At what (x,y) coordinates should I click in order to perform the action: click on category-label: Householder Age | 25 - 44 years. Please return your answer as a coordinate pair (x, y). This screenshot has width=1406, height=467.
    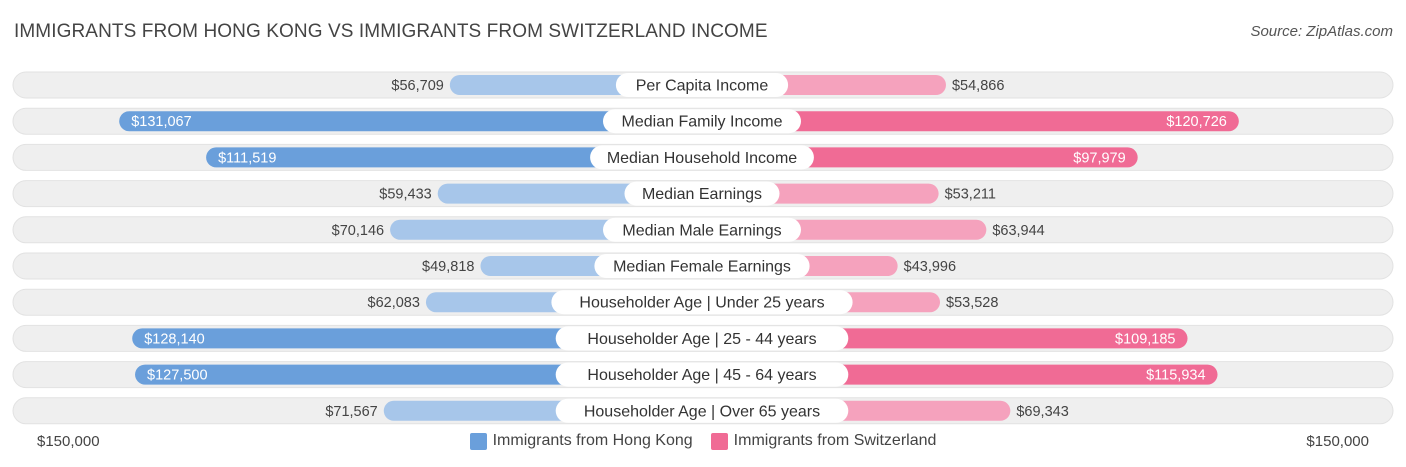
    Looking at the image, I should click on (701, 339).